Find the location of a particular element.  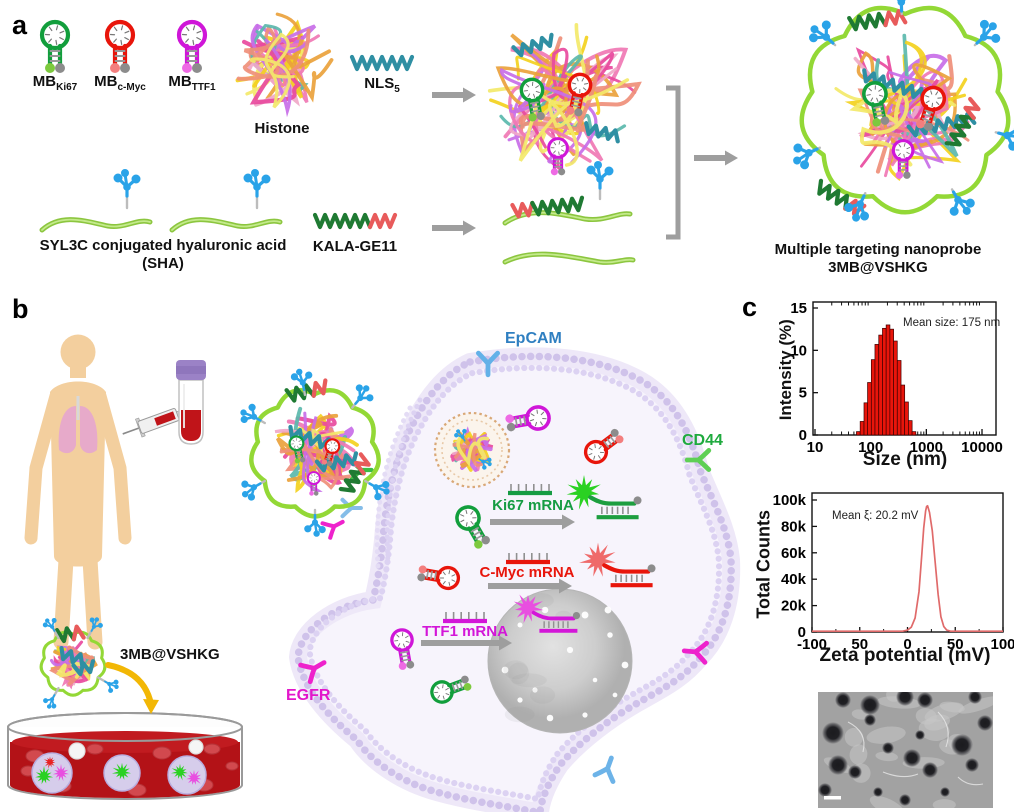

svg-text: 80k is located at coordinates (794, 526).